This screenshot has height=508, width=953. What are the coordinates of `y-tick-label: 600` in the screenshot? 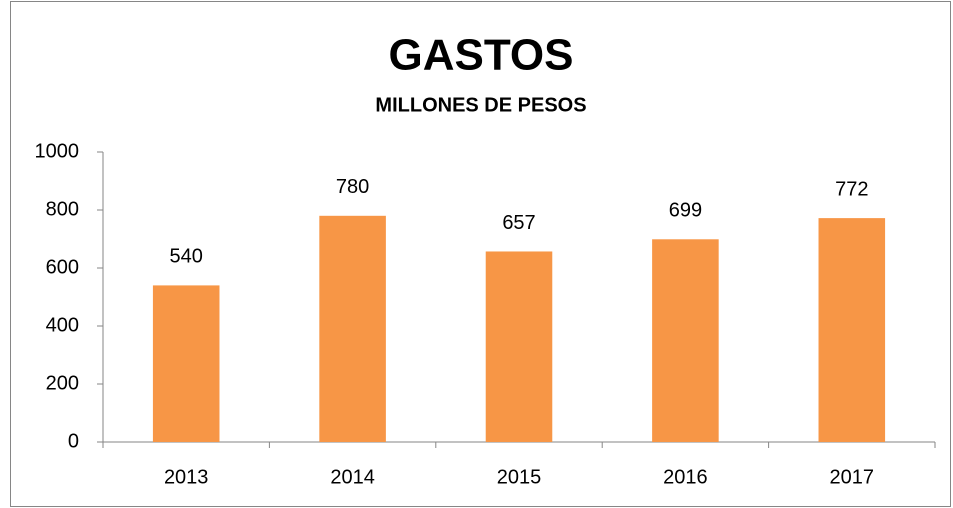 It's located at (62, 267).